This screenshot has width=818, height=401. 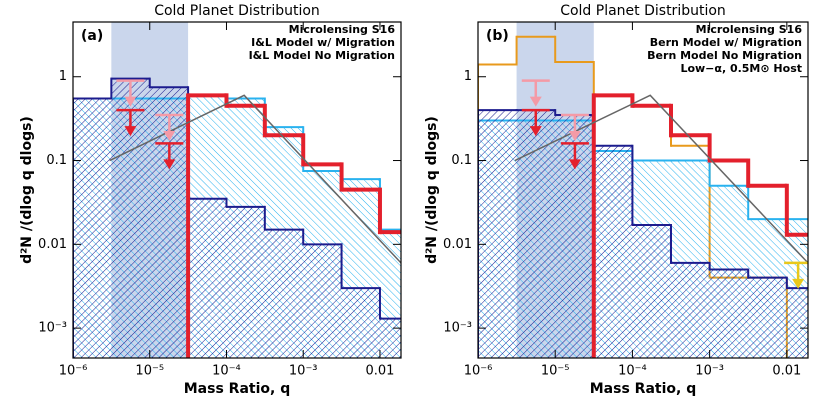 What do you see at coordinates (726, 42) in the screenshot?
I see `legend-entry: Bern Model w/ Migration` at bounding box center [726, 42].